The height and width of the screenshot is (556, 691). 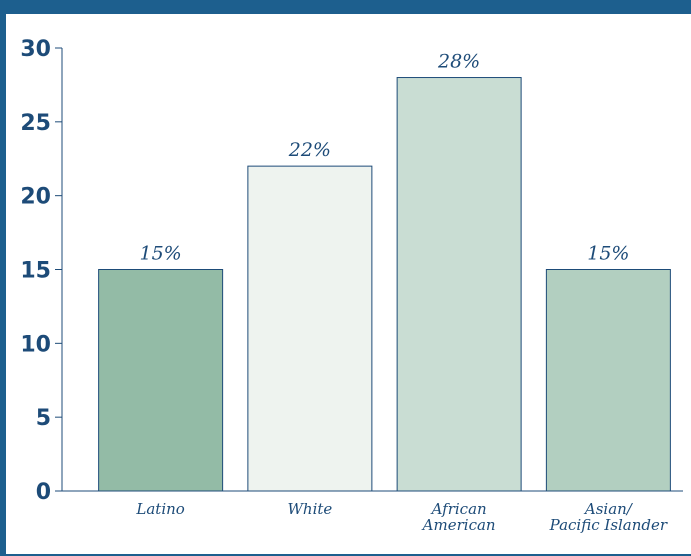 What do you see at coordinates (458, 509) in the screenshot?
I see `x-category-label-line: African` at bounding box center [458, 509].